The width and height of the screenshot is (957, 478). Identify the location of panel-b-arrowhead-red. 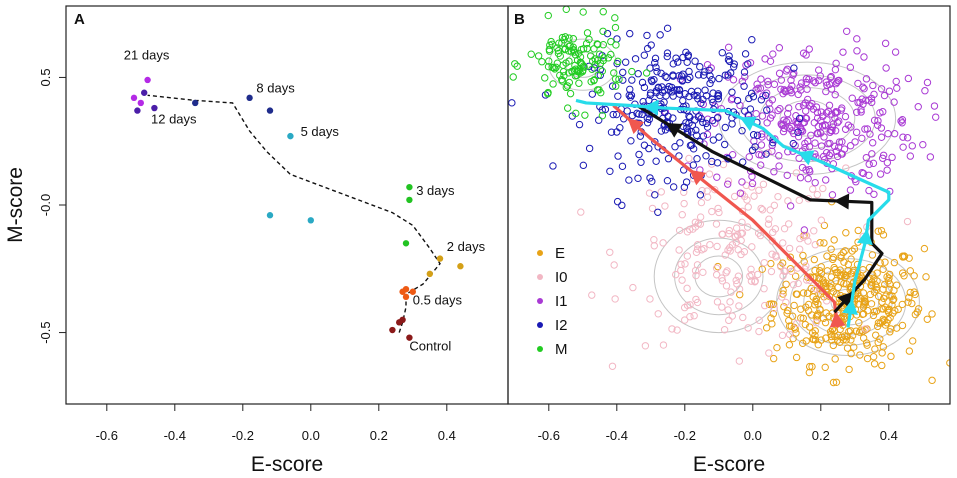
(698, 177).